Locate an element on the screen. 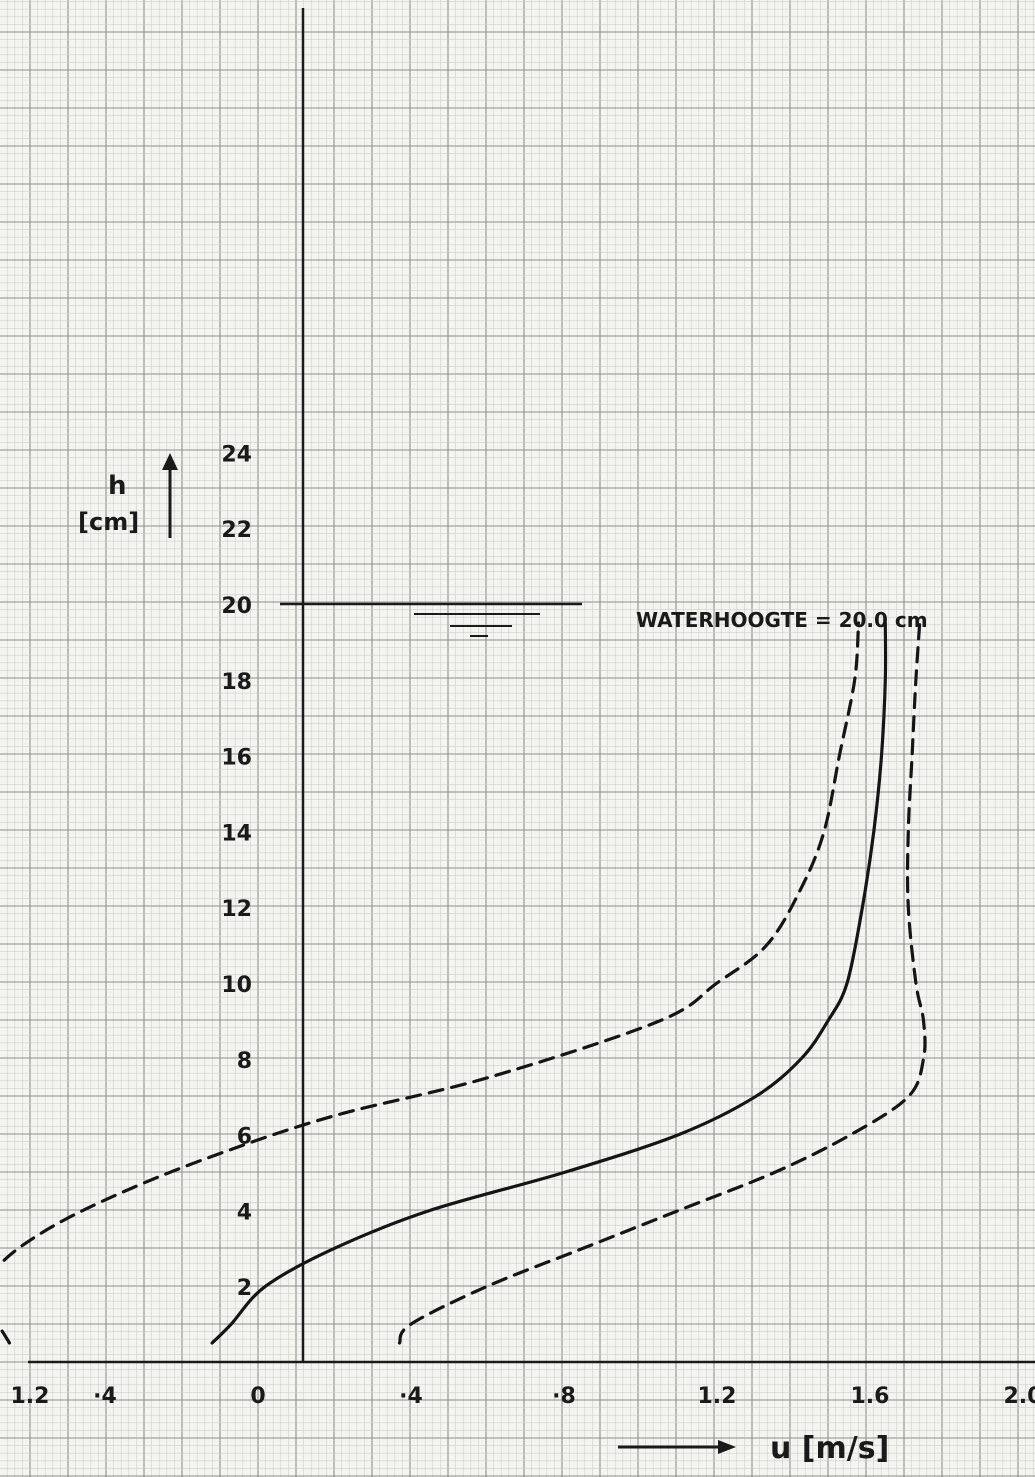 This screenshot has width=1035, height=1477. x-tick-label: 0 is located at coordinates (257, 1396).